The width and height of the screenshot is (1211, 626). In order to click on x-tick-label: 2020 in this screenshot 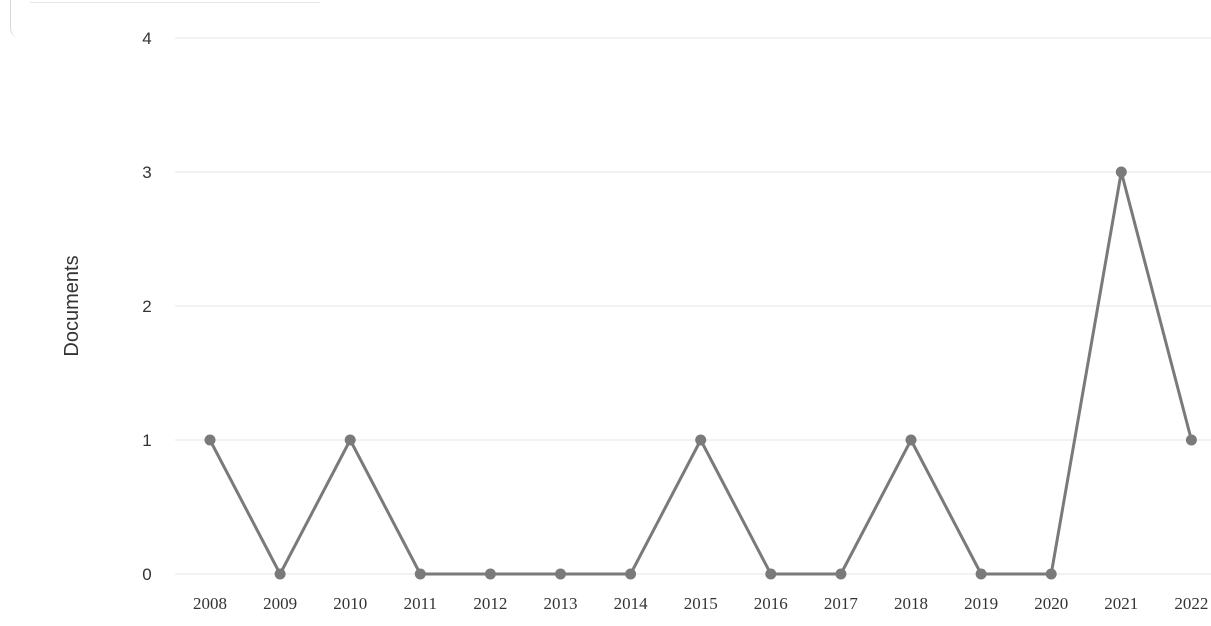, I will do `click(1051, 603)`.